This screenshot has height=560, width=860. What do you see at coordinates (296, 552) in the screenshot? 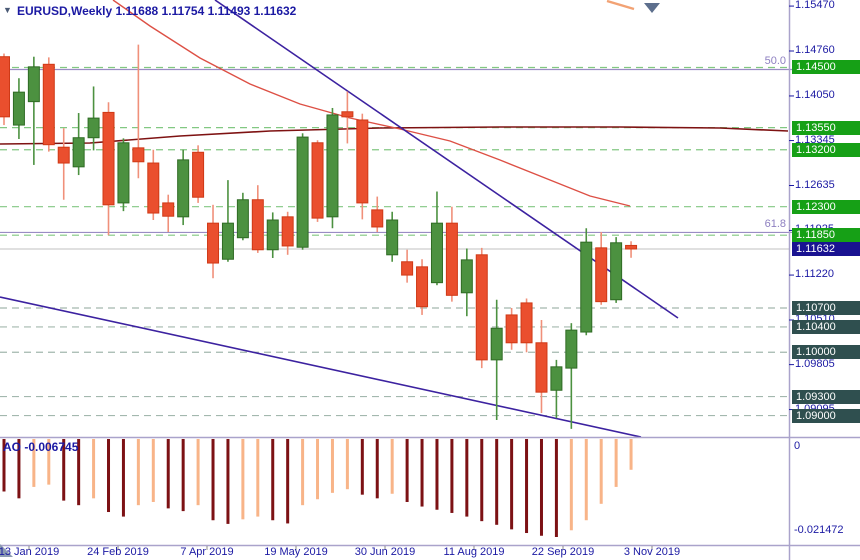
I see `date-axis-label: 19 May 2019` at bounding box center [296, 552].